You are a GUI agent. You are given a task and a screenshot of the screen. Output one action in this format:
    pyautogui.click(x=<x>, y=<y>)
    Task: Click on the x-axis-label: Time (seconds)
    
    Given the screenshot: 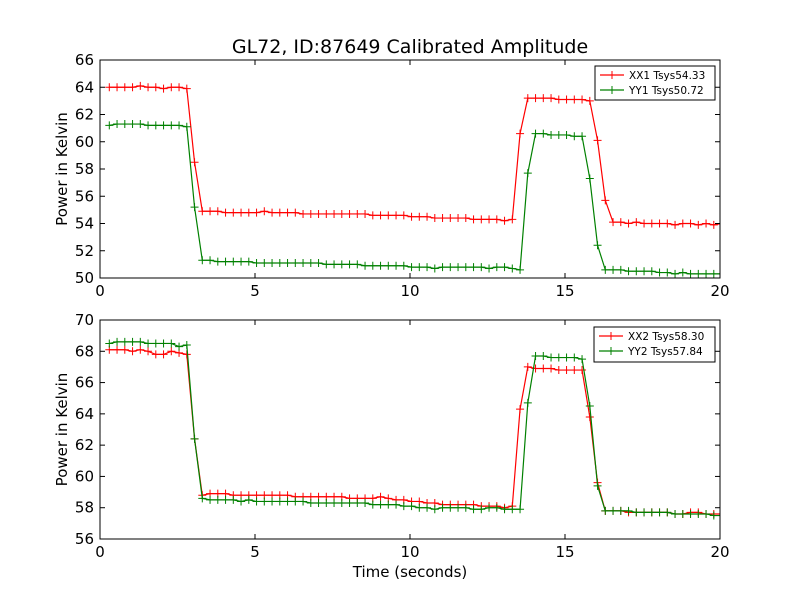 What is the action you would take?
    pyautogui.click(x=410, y=572)
    